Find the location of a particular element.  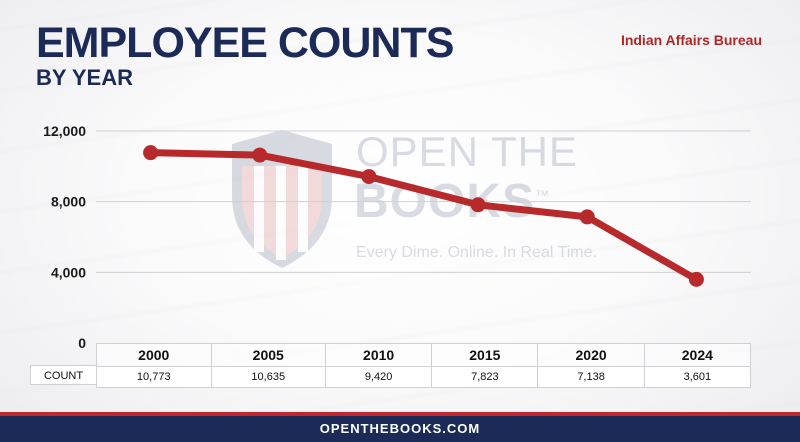

data-point-2024 is located at coordinates (696, 279).